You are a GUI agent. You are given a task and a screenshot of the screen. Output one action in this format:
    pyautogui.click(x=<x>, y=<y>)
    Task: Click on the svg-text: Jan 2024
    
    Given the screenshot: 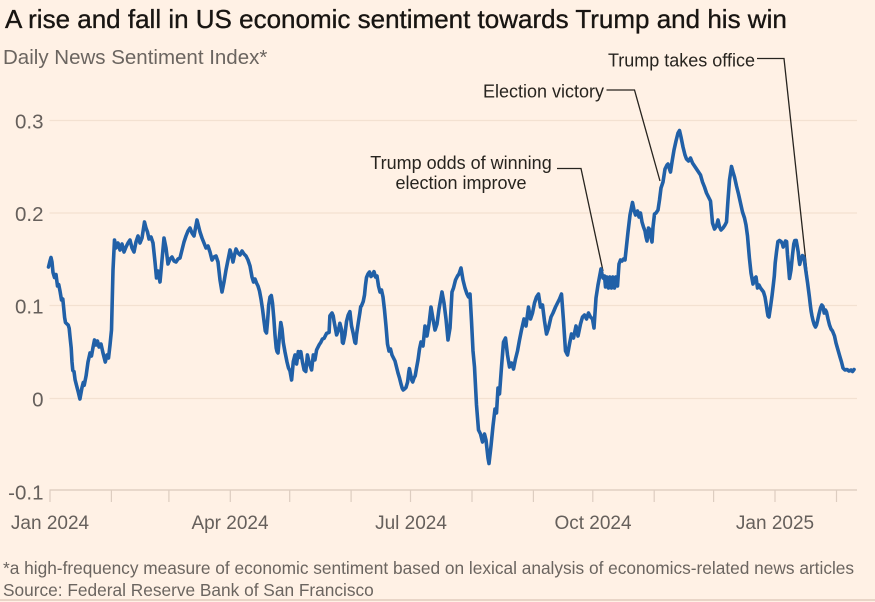 What is the action you would take?
    pyautogui.click(x=50, y=523)
    